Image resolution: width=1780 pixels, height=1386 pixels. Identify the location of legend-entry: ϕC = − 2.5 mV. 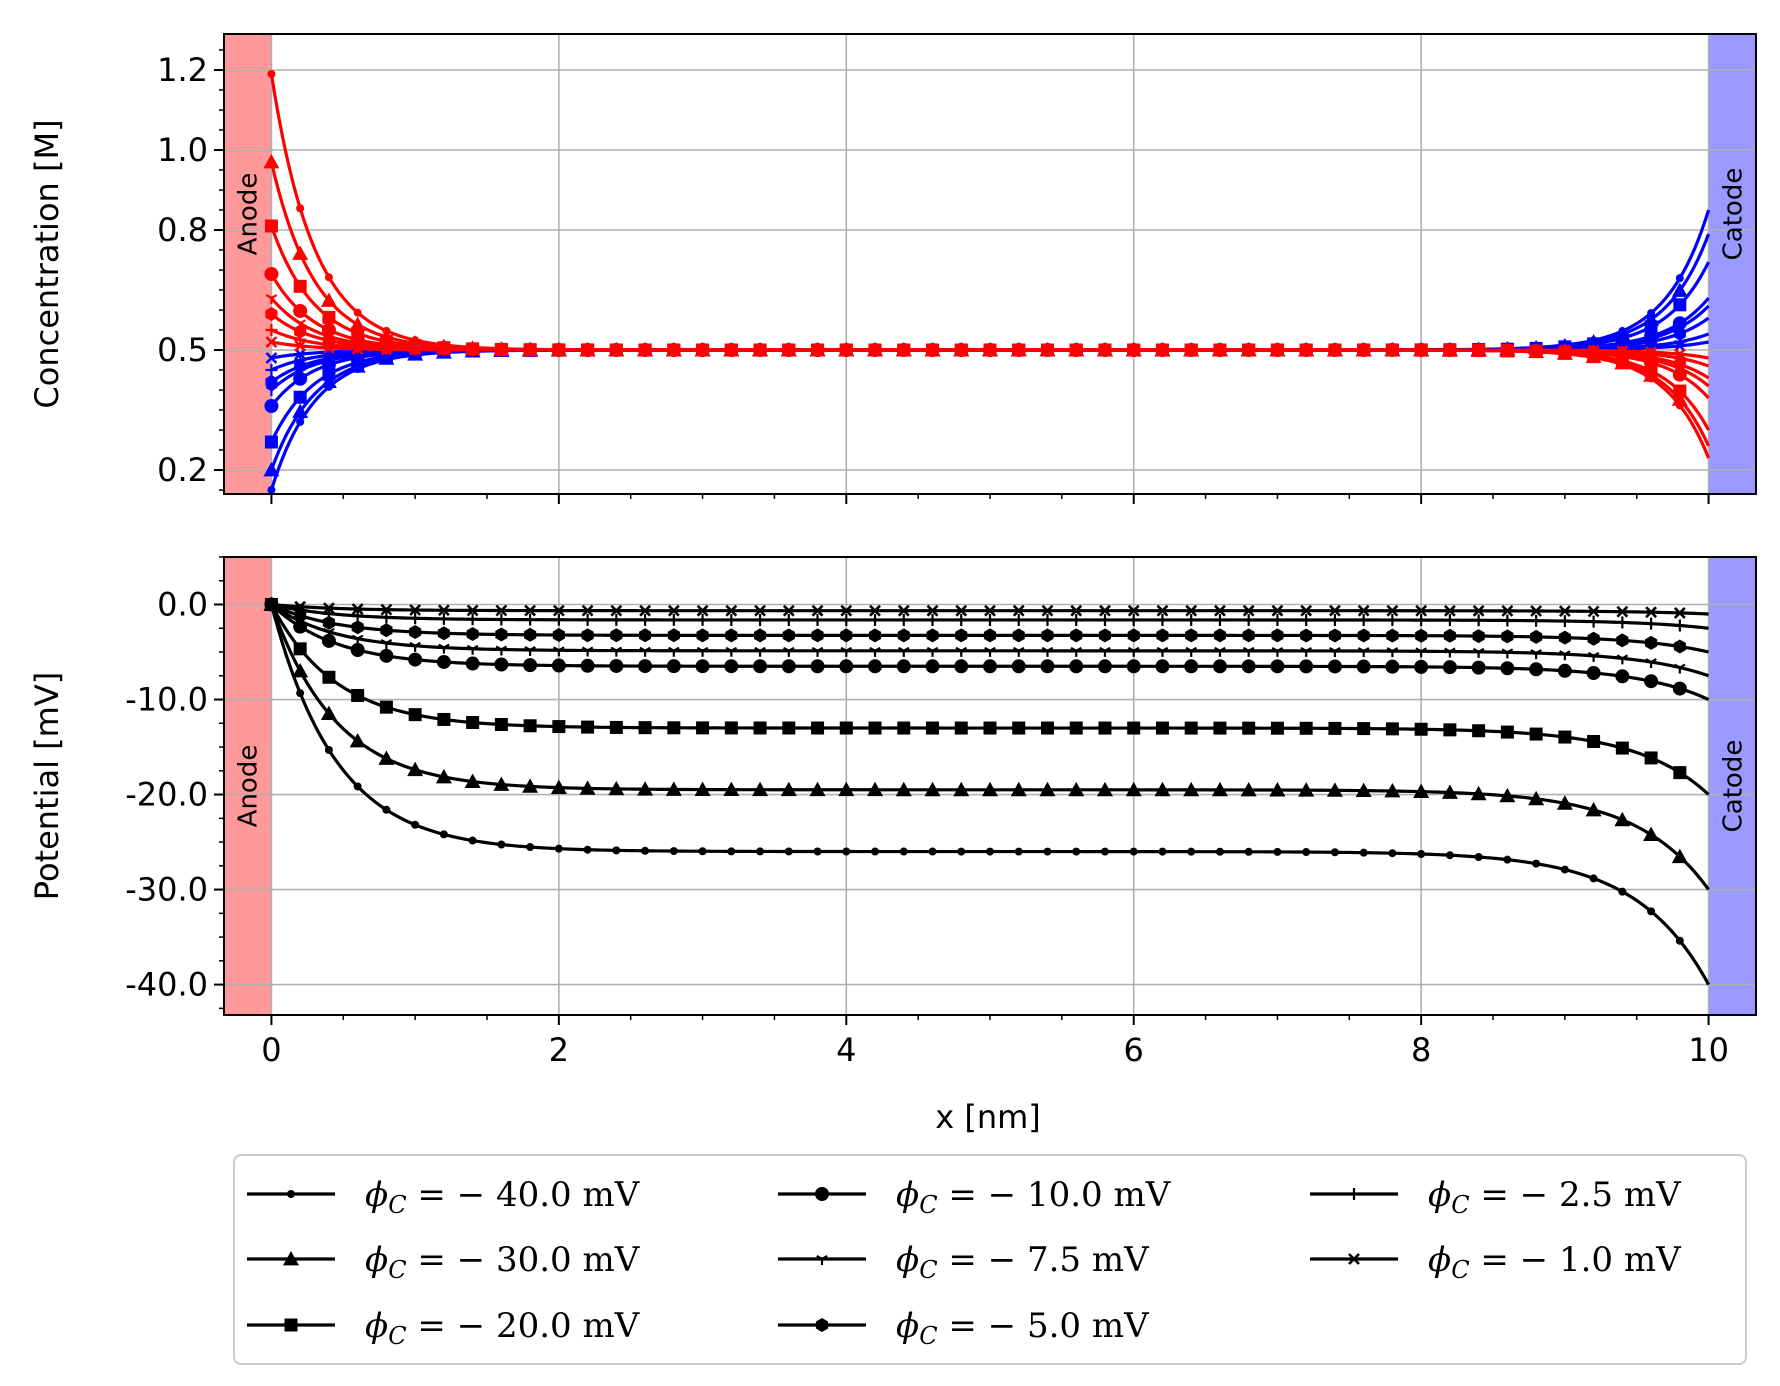
(1496, 1197).